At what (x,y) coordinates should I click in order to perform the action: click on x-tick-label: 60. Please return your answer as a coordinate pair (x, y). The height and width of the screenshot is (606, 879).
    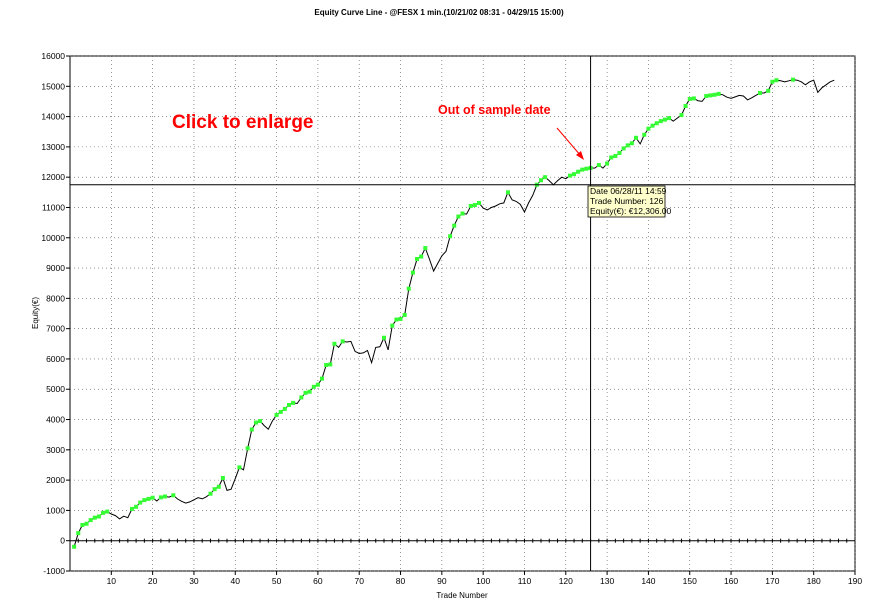
    Looking at the image, I should click on (318, 581).